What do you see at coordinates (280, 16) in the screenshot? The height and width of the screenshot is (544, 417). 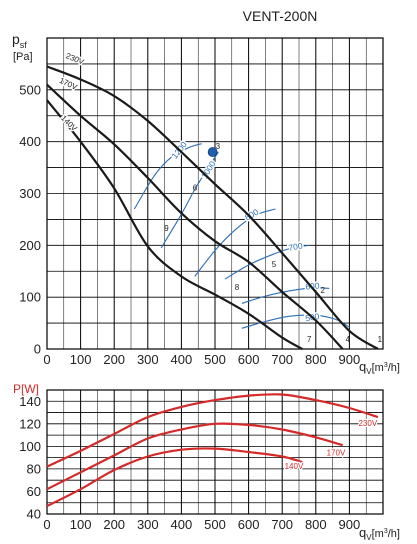 I see `chart-title: VENT-200N` at bounding box center [280, 16].